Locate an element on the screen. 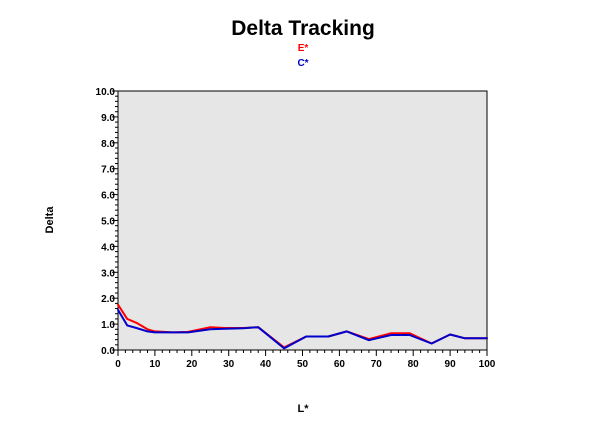 This screenshot has width=600, height=421. y-tick-label: 4.0 is located at coordinates (108, 247).